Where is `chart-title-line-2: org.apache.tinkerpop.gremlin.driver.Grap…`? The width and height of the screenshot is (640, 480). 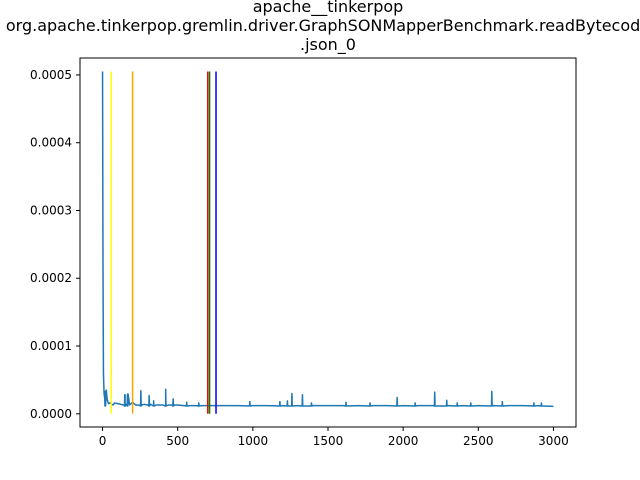
chart-title-line-2: org.apache.tinkerpop.gremlin.driver.Grap… is located at coordinates (323, 25).